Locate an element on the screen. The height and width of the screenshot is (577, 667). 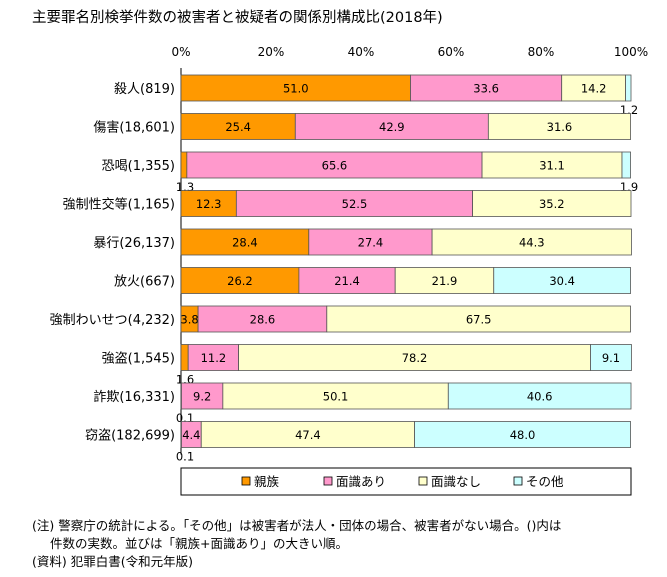
data-label: 21.4 is located at coordinates (347, 281).